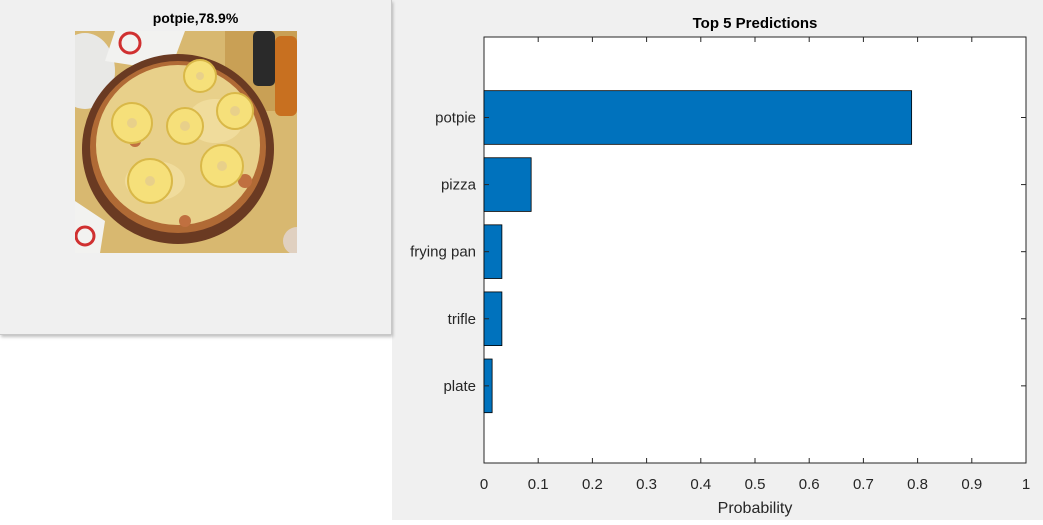  What do you see at coordinates (863, 484) in the screenshot?
I see `x-tick-label: 0.7` at bounding box center [863, 484].